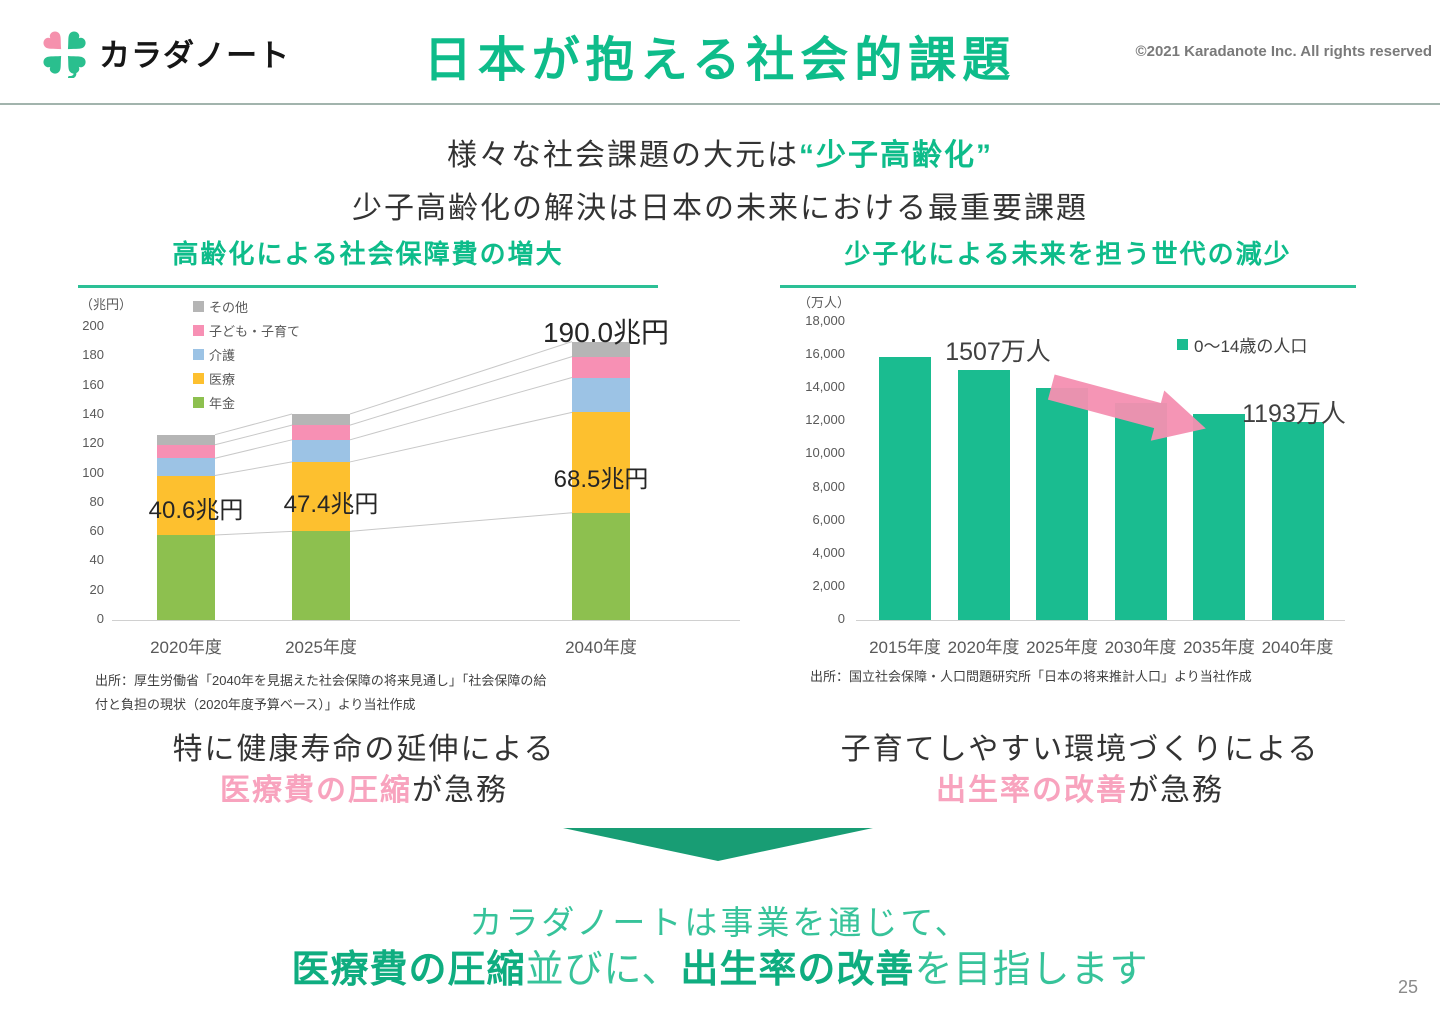 The width and height of the screenshot is (1440, 1029). What do you see at coordinates (426, 620) in the screenshot?
I see `left-x-axis-line` at bounding box center [426, 620].